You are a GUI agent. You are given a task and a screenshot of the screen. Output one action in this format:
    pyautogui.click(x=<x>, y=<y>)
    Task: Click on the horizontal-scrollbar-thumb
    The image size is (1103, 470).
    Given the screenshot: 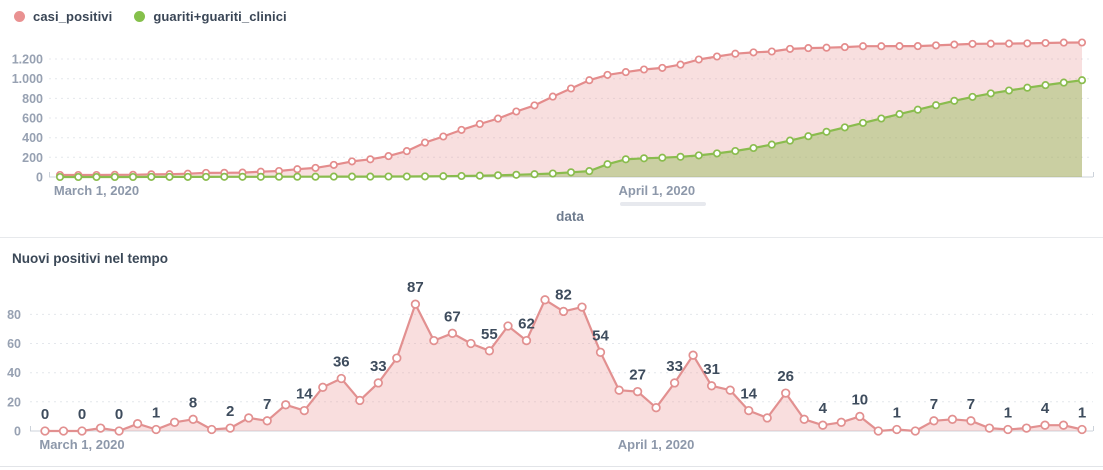 What is the action you would take?
    pyautogui.click(x=663, y=204)
    